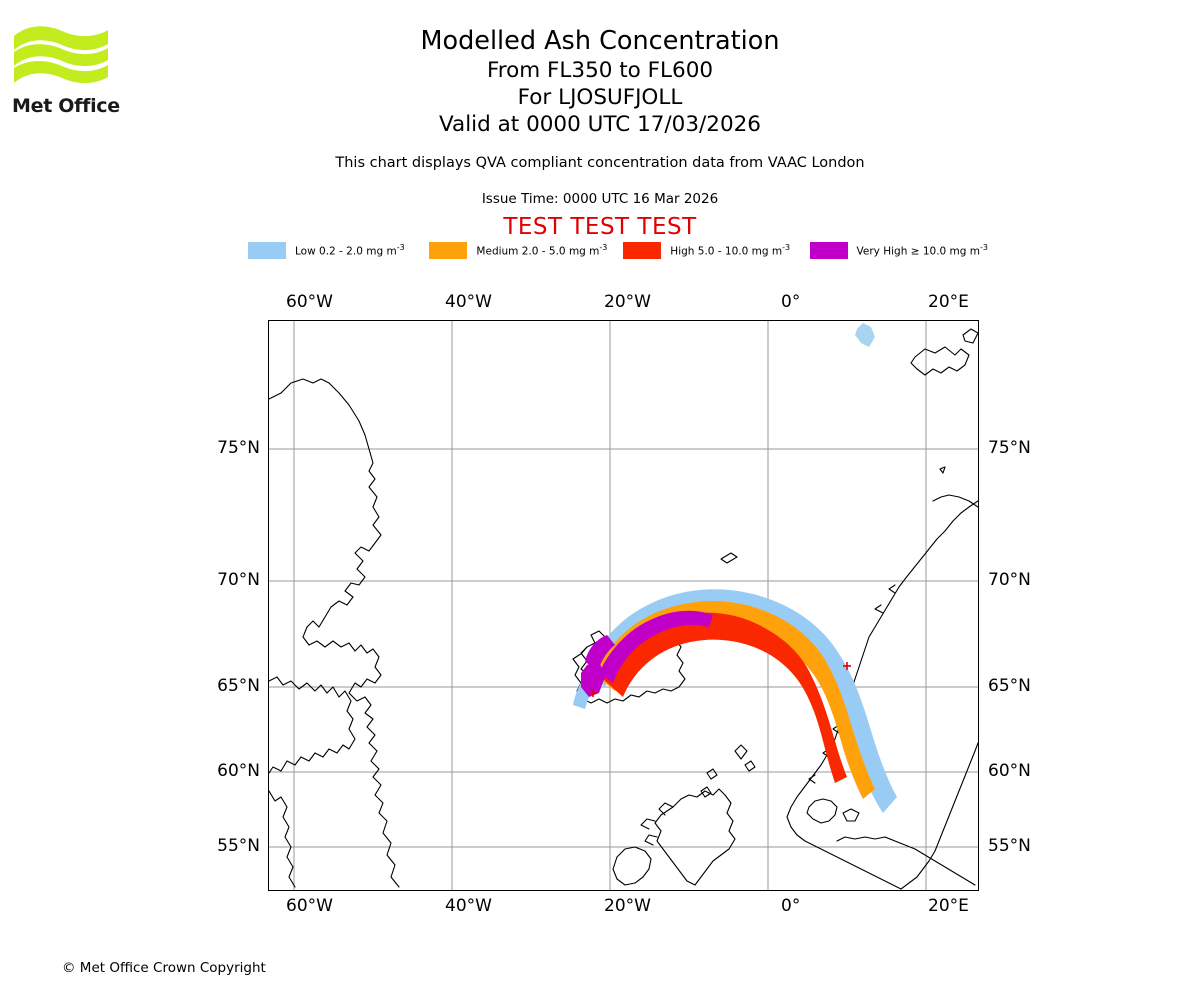 Image resolution: width=1200 pixels, height=1000 pixels. Describe the element at coordinates (600, 97) in the screenshot. I see `title-volcano: For LJOSUFJOLL` at that location.